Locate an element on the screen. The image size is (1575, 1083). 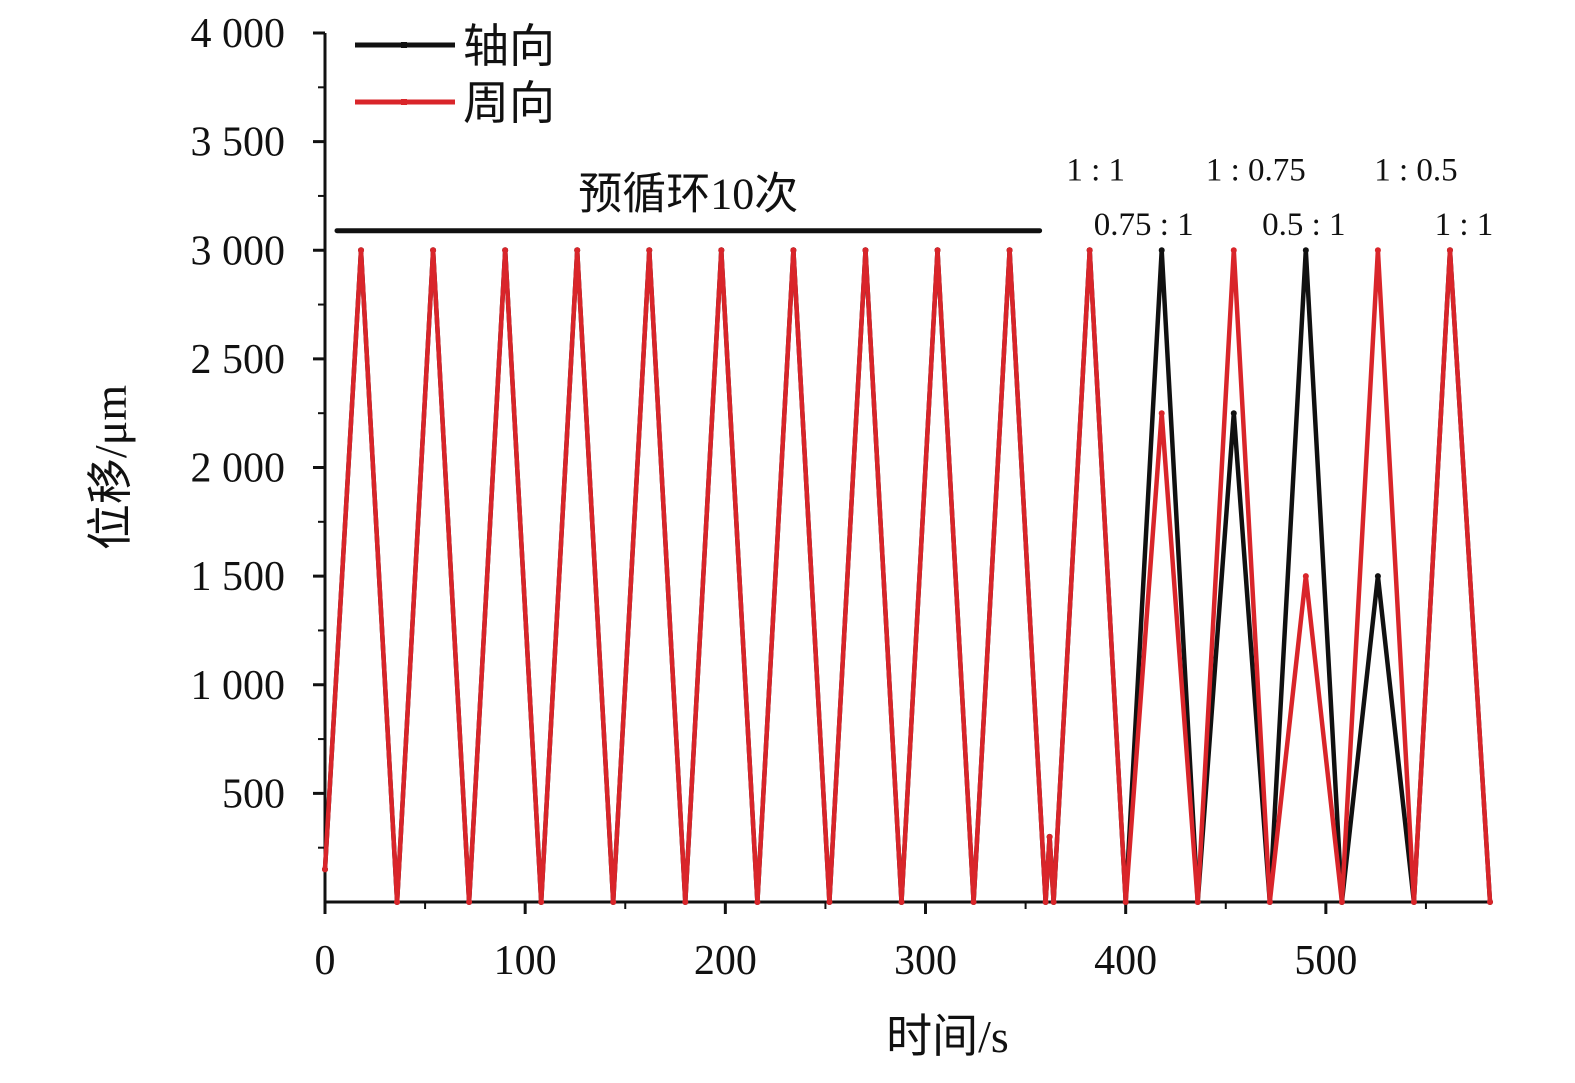
x-tick-label: 400 is located at coordinates (1125, 961).